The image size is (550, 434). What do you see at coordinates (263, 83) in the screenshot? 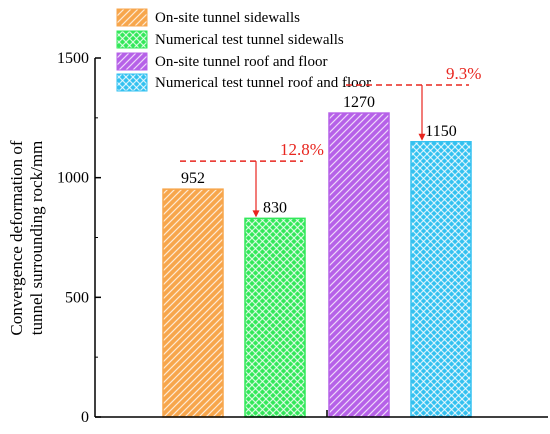
I see `legend-label-numerical-roof-floor: Numerical test tunnel roof and floor` at bounding box center [263, 83].